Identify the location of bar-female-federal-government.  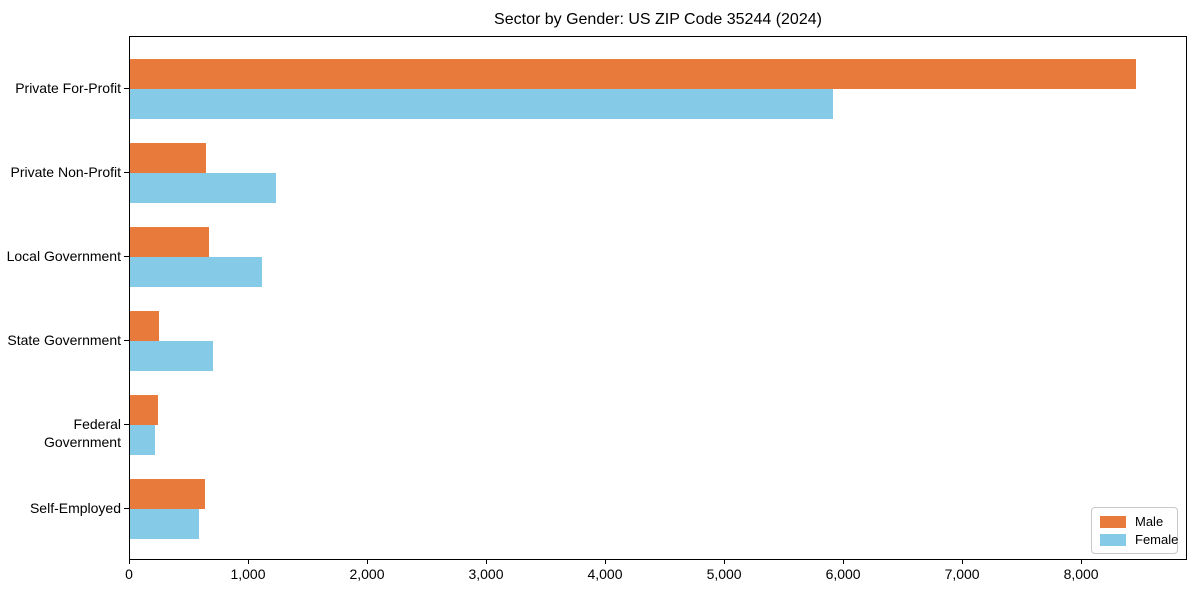
(142, 440).